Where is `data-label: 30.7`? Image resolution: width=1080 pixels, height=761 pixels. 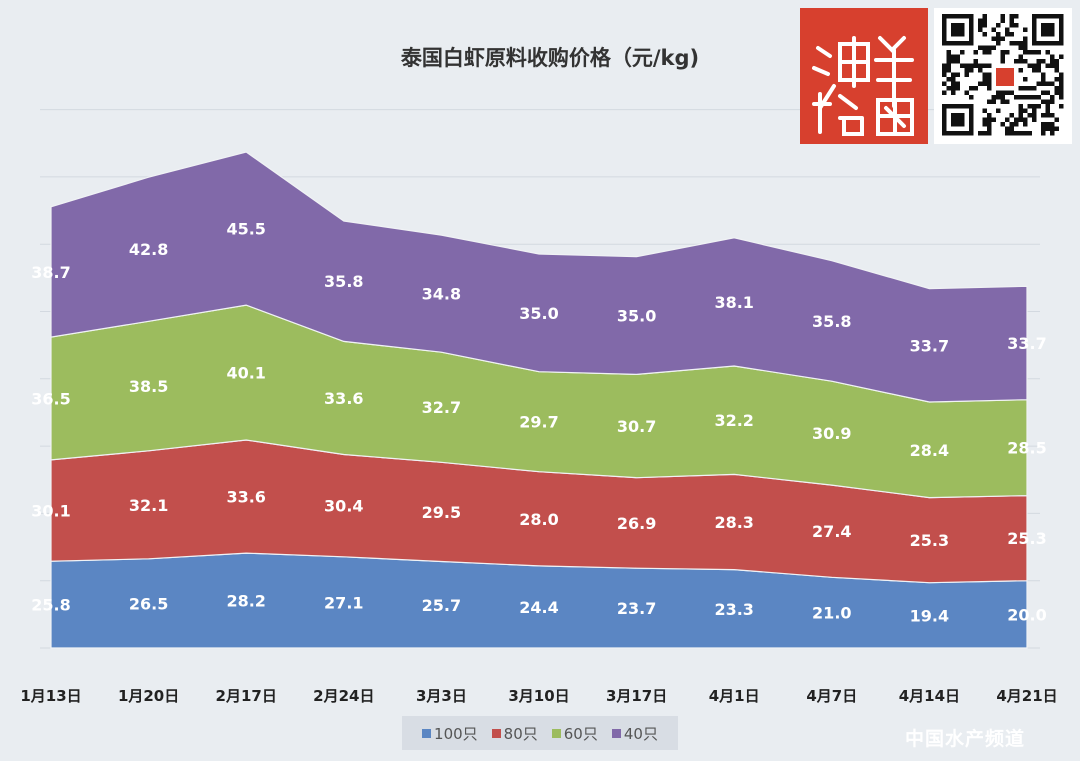 data-label: 30.7 is located at coordinates (636, 426).